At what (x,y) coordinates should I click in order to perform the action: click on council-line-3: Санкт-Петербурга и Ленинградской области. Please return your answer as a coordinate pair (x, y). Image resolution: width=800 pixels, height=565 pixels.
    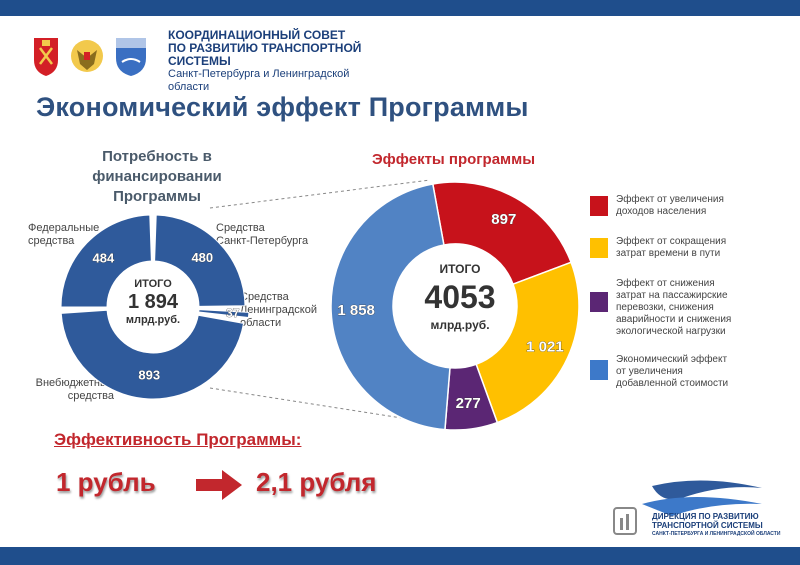
    Looking at the image, I should click on (259, 80).